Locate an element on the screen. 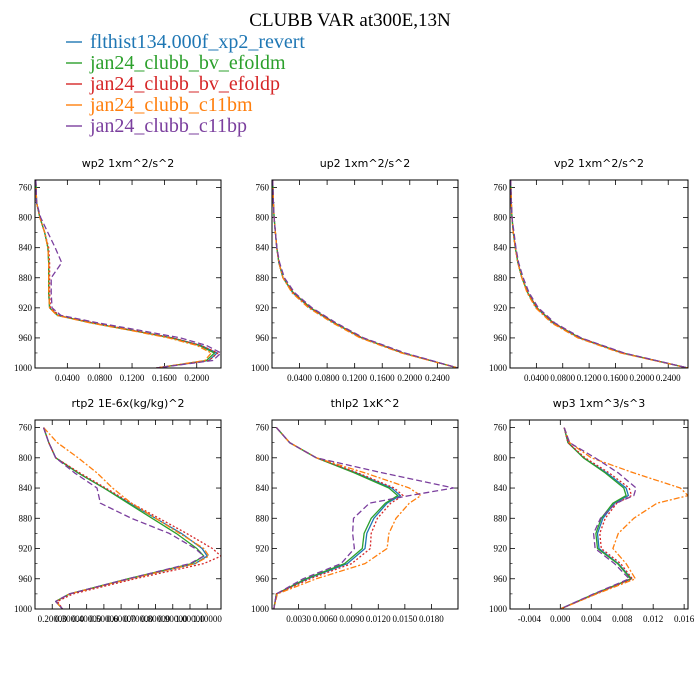  x-tick-label: 0.004 is located at coordinates (591, 619).